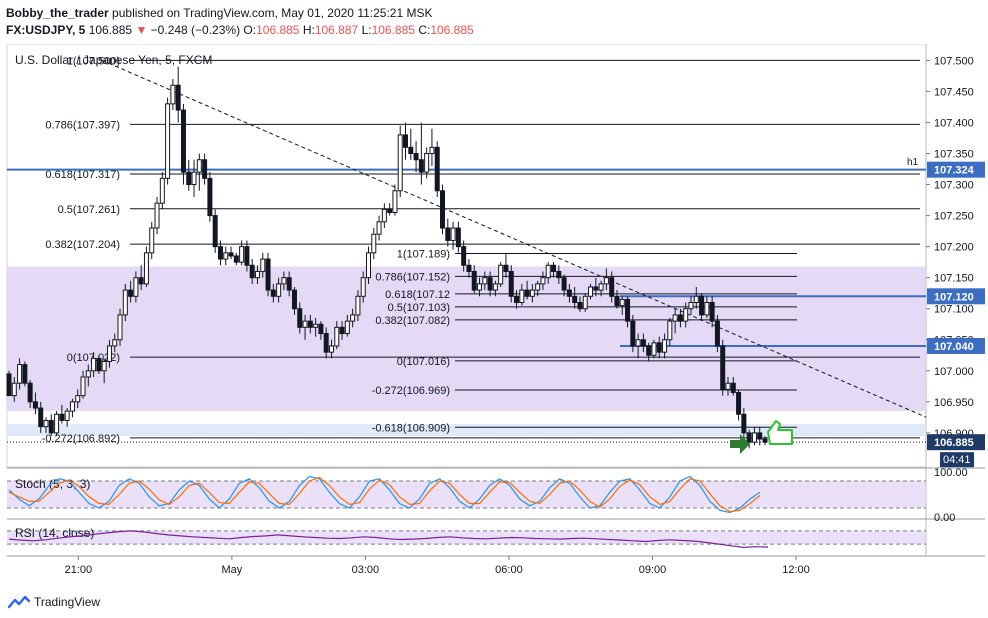  I want to click on price-label-text: 107.324, so click(954, 171).